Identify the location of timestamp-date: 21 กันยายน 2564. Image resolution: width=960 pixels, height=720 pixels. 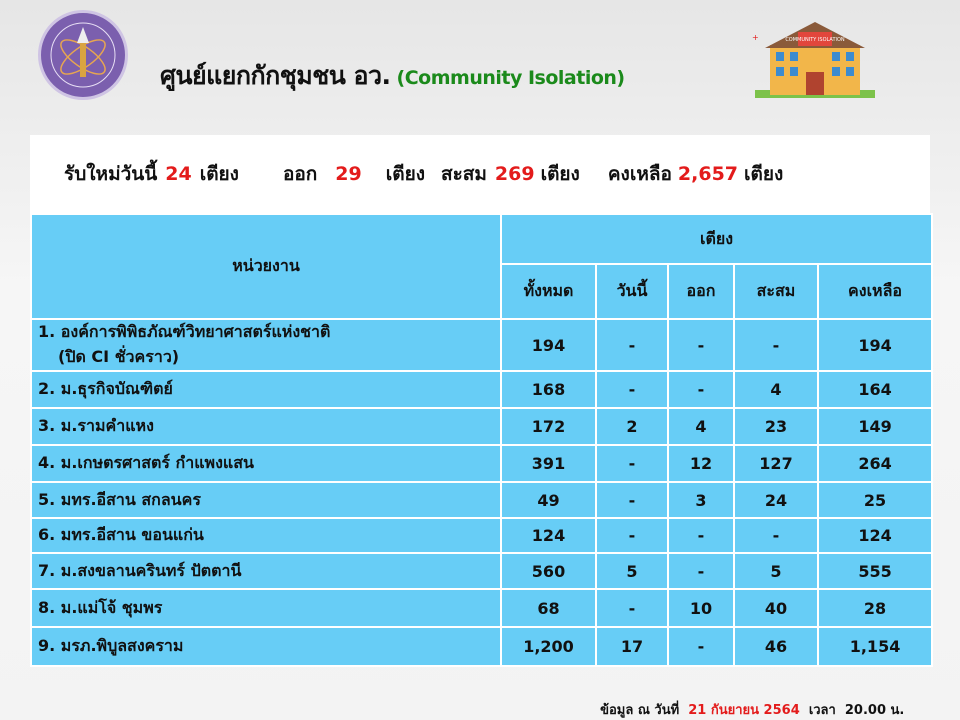
(744, 710).